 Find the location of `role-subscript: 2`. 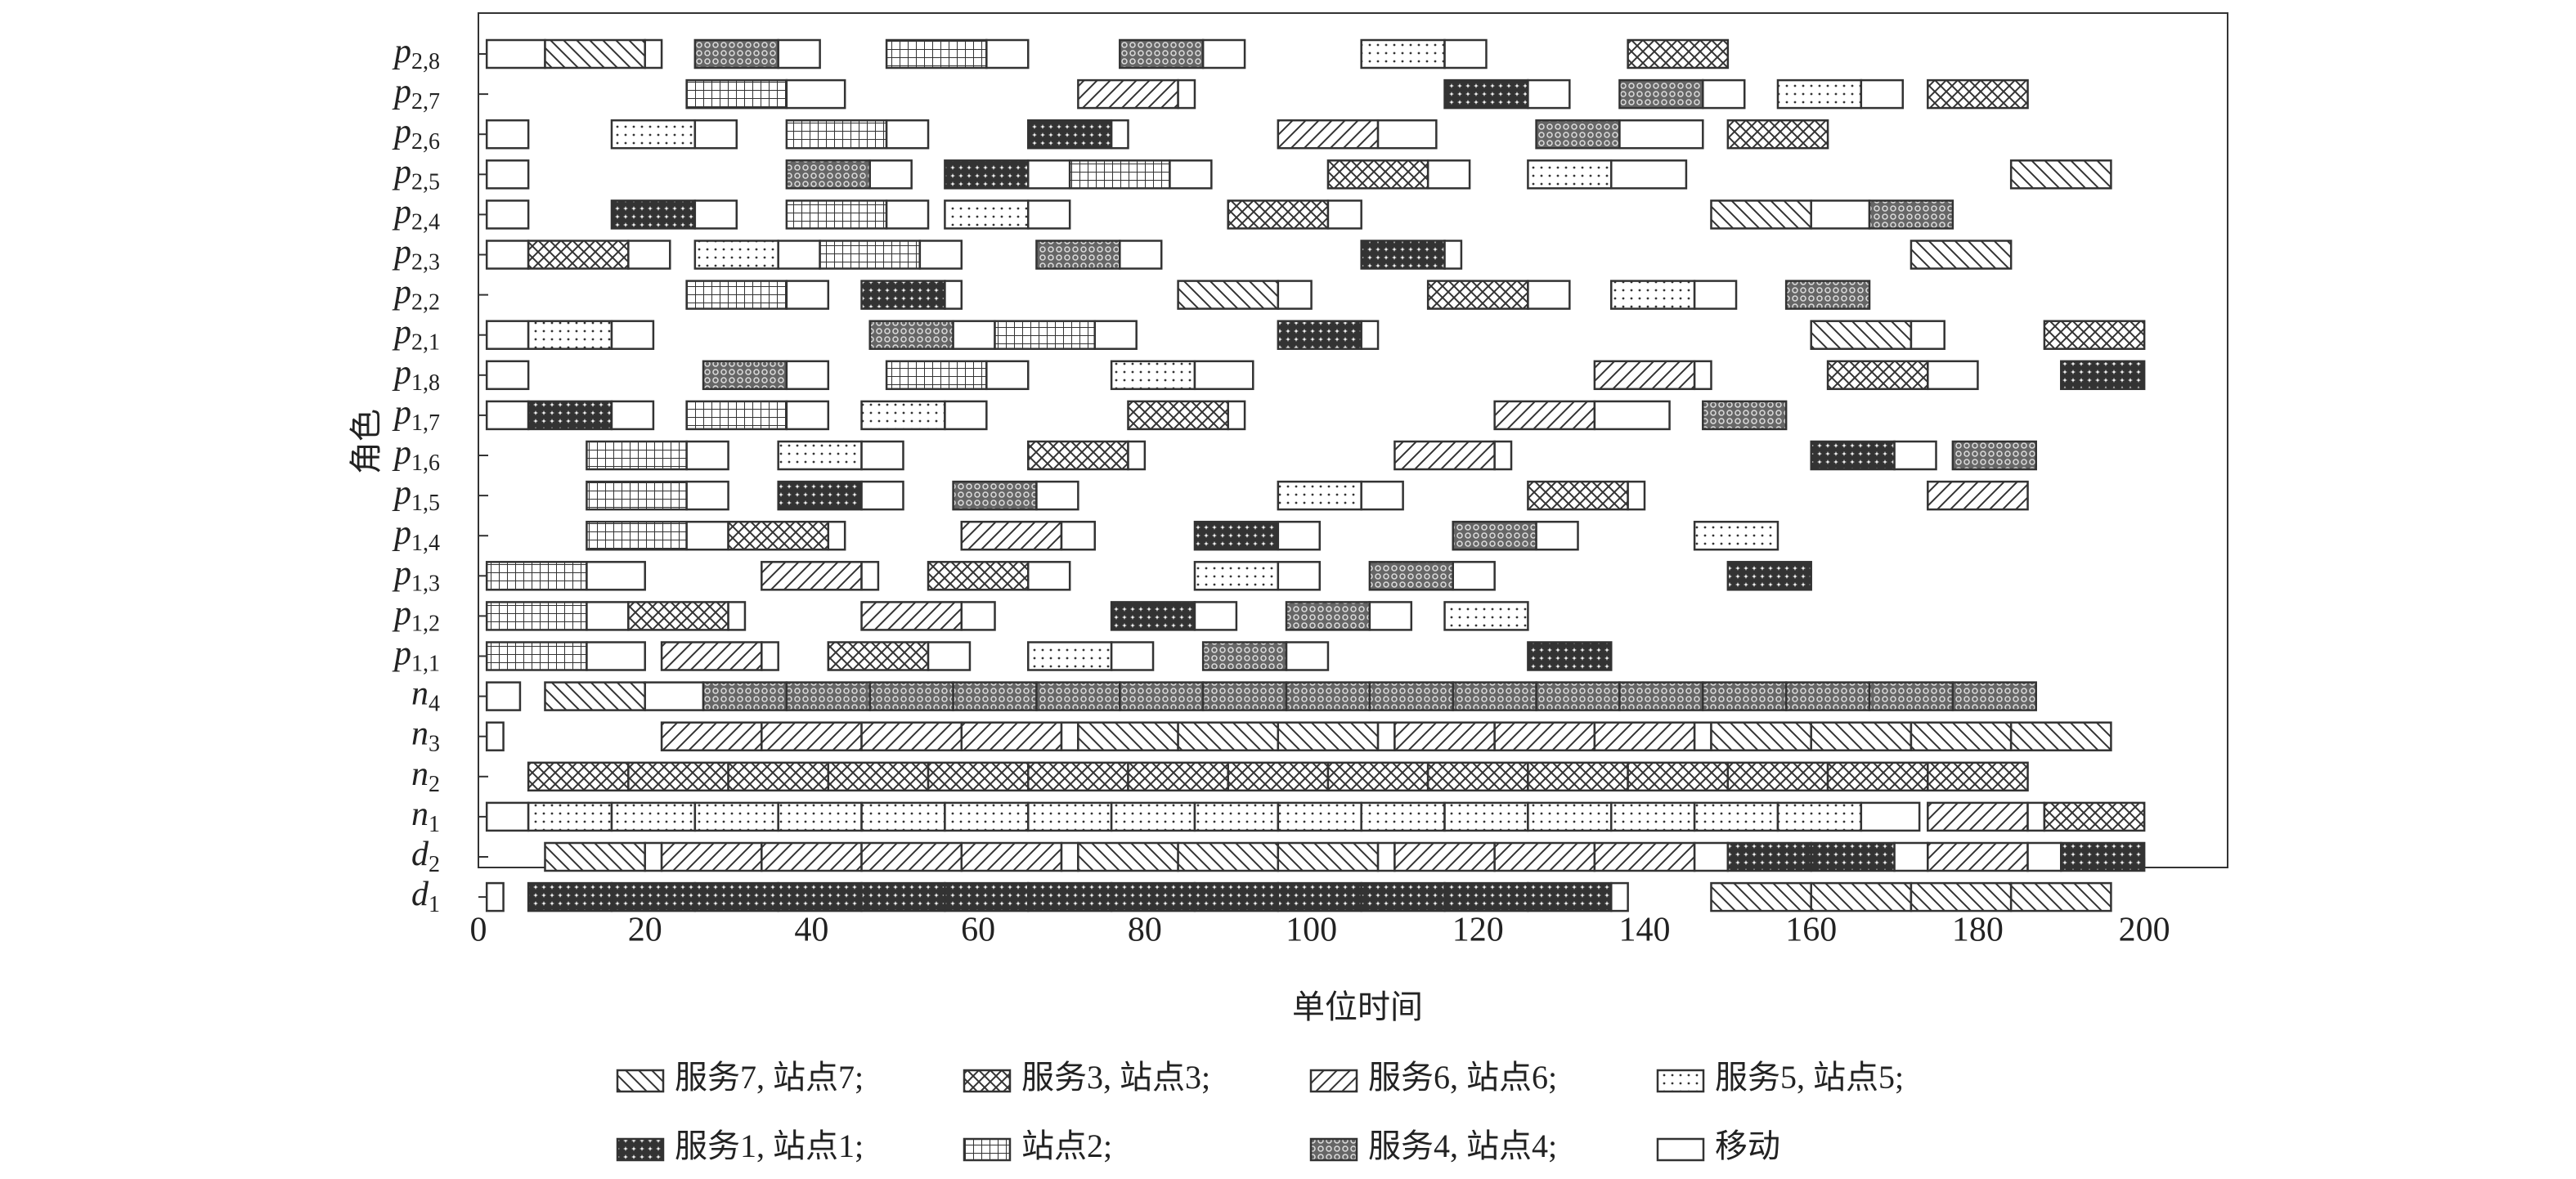

role-subscript: 2 is located at coordinates (435, 784).